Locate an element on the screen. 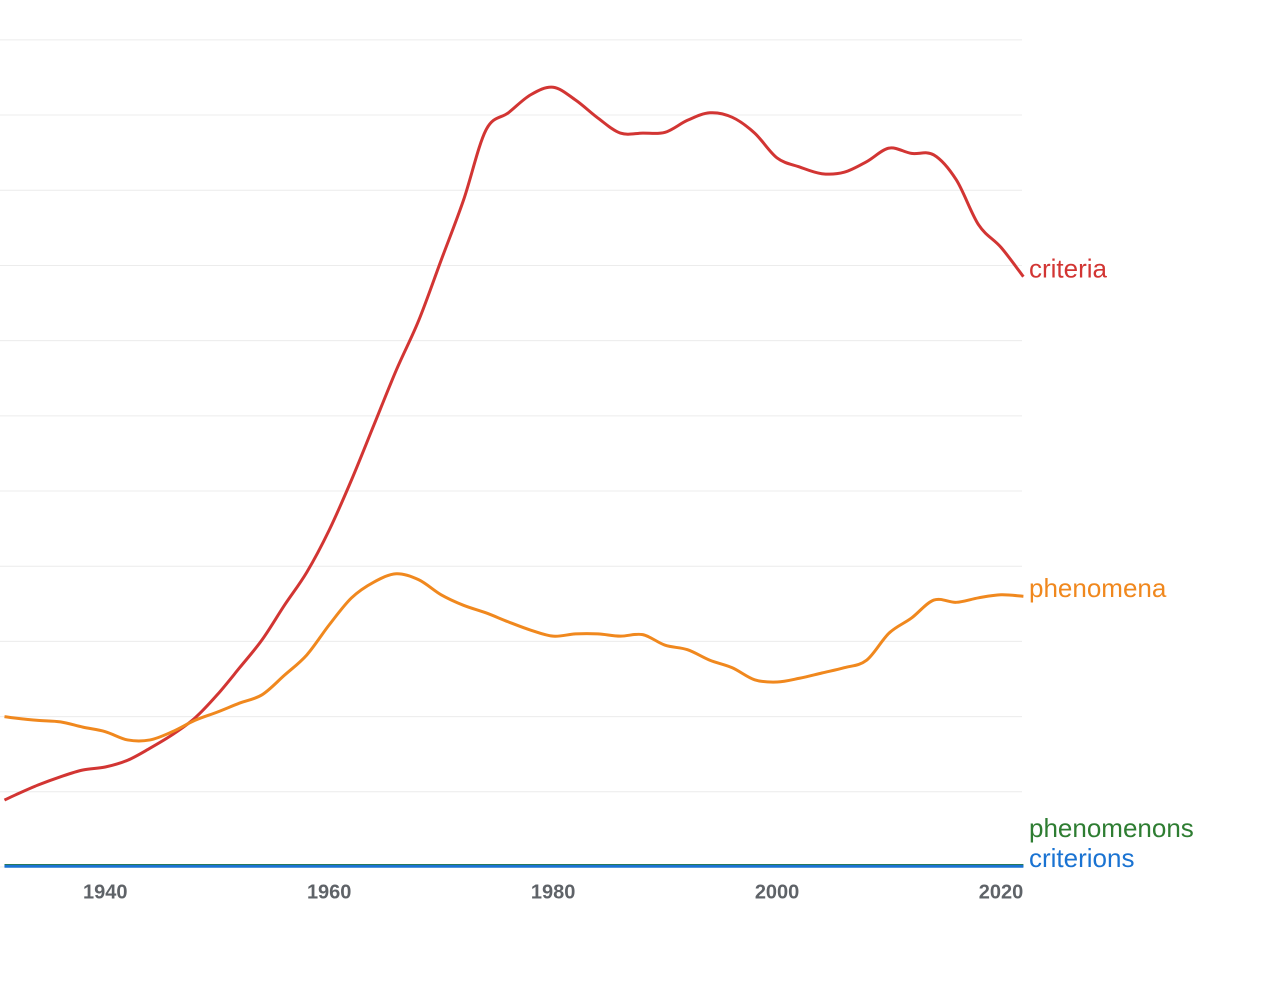 The width and height of the screenshot is (1274, 985). legend-label: criterions is located at coordinates (1081, 858).